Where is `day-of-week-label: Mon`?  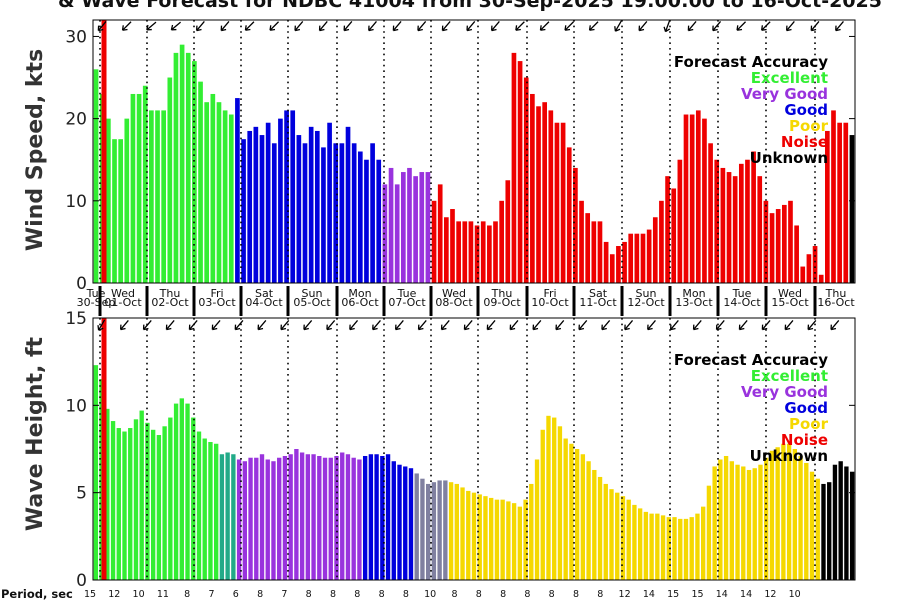 day-of-week-label: Mon is located at coordinates (693, 293).